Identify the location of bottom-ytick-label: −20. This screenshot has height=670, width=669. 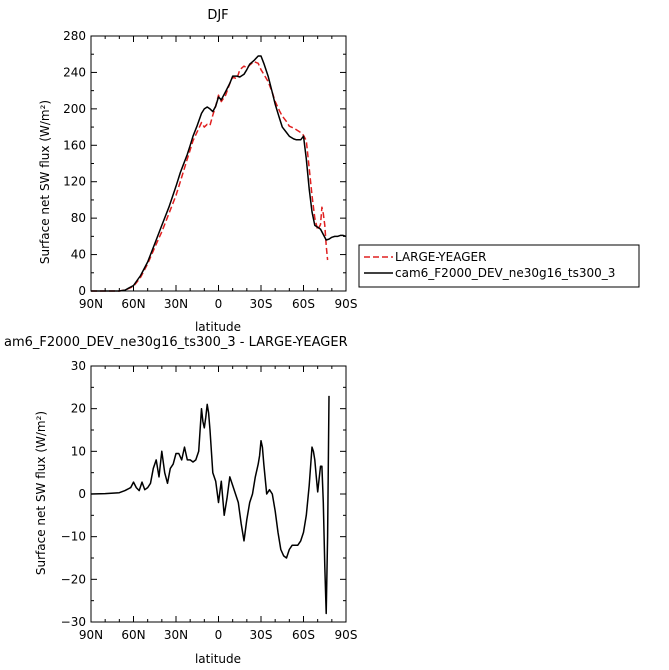
(73, 579).